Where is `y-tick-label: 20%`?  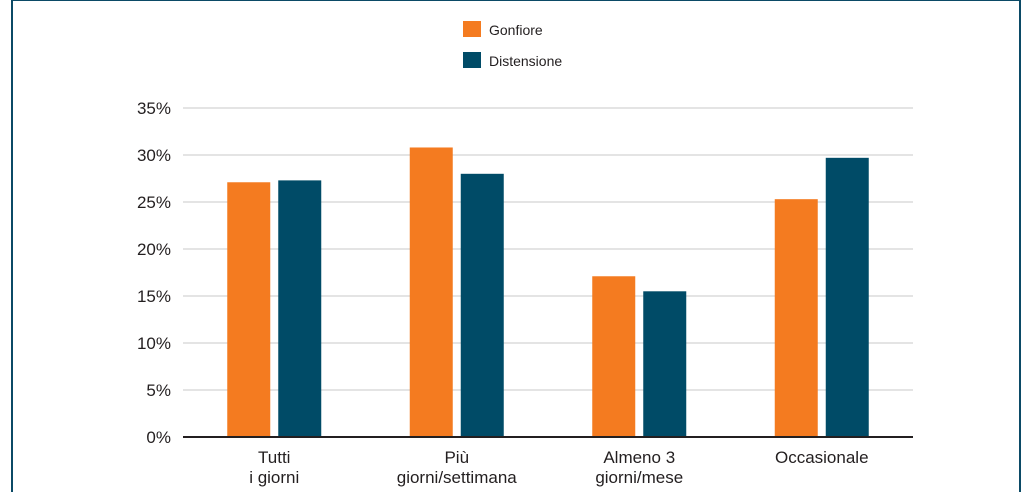
y-tick-label: 20% is located at coordinates (154, 249).